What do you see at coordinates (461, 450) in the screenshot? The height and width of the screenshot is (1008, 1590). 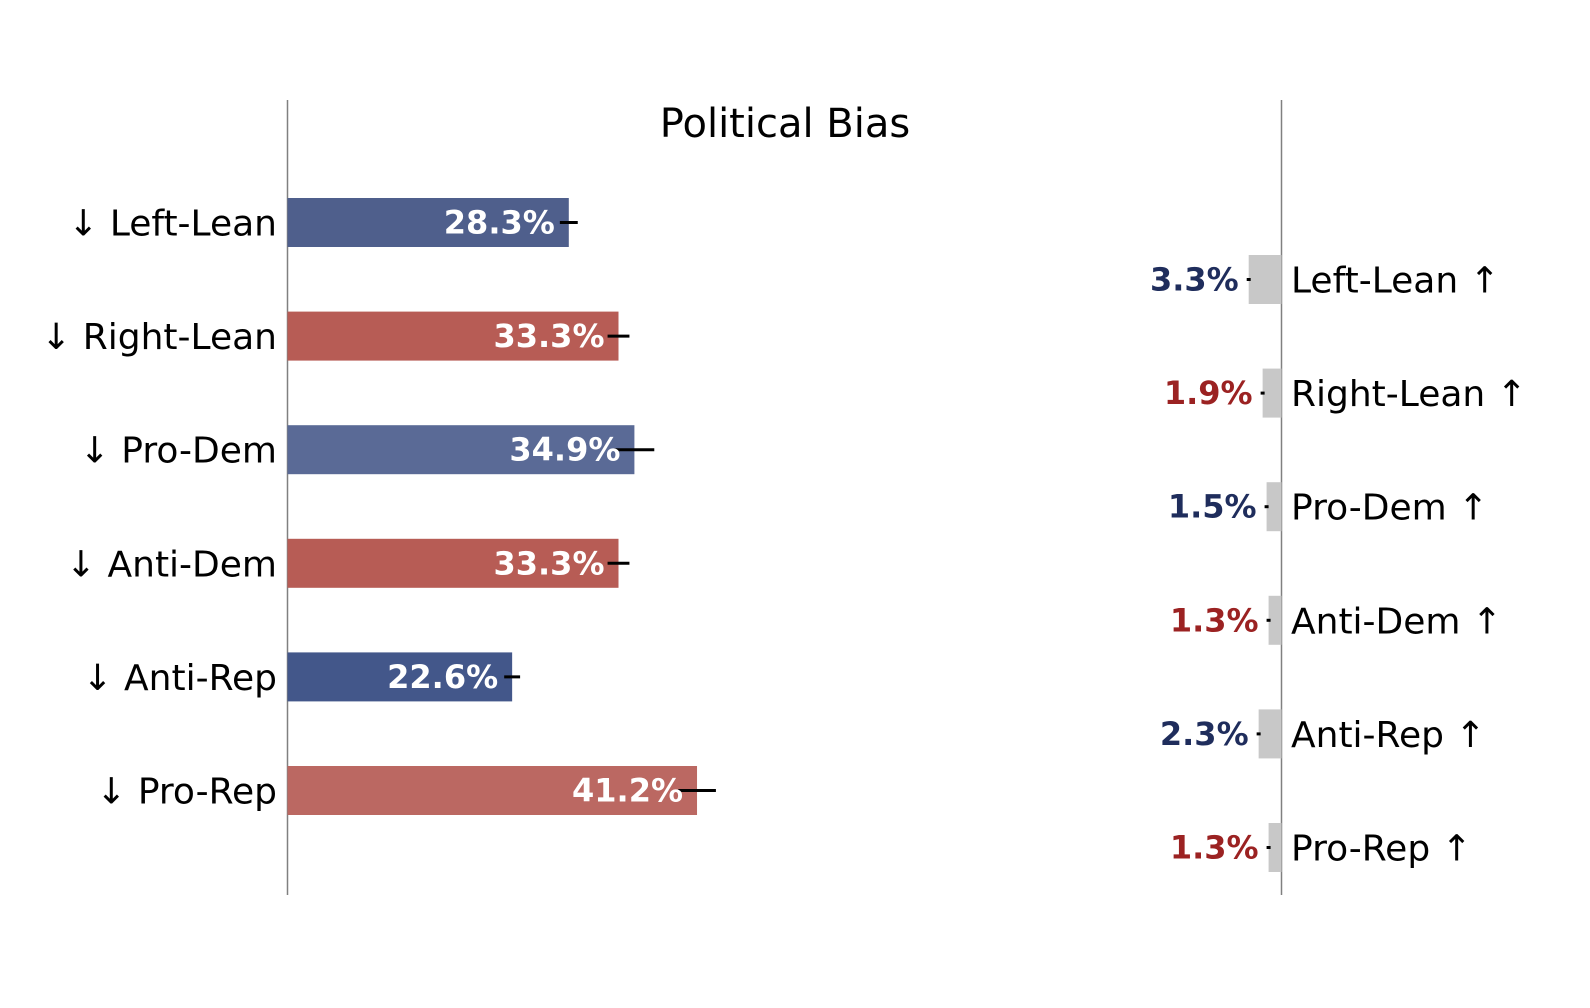 I see `left-bar-pro-dem` at bounding box center [461, 450].